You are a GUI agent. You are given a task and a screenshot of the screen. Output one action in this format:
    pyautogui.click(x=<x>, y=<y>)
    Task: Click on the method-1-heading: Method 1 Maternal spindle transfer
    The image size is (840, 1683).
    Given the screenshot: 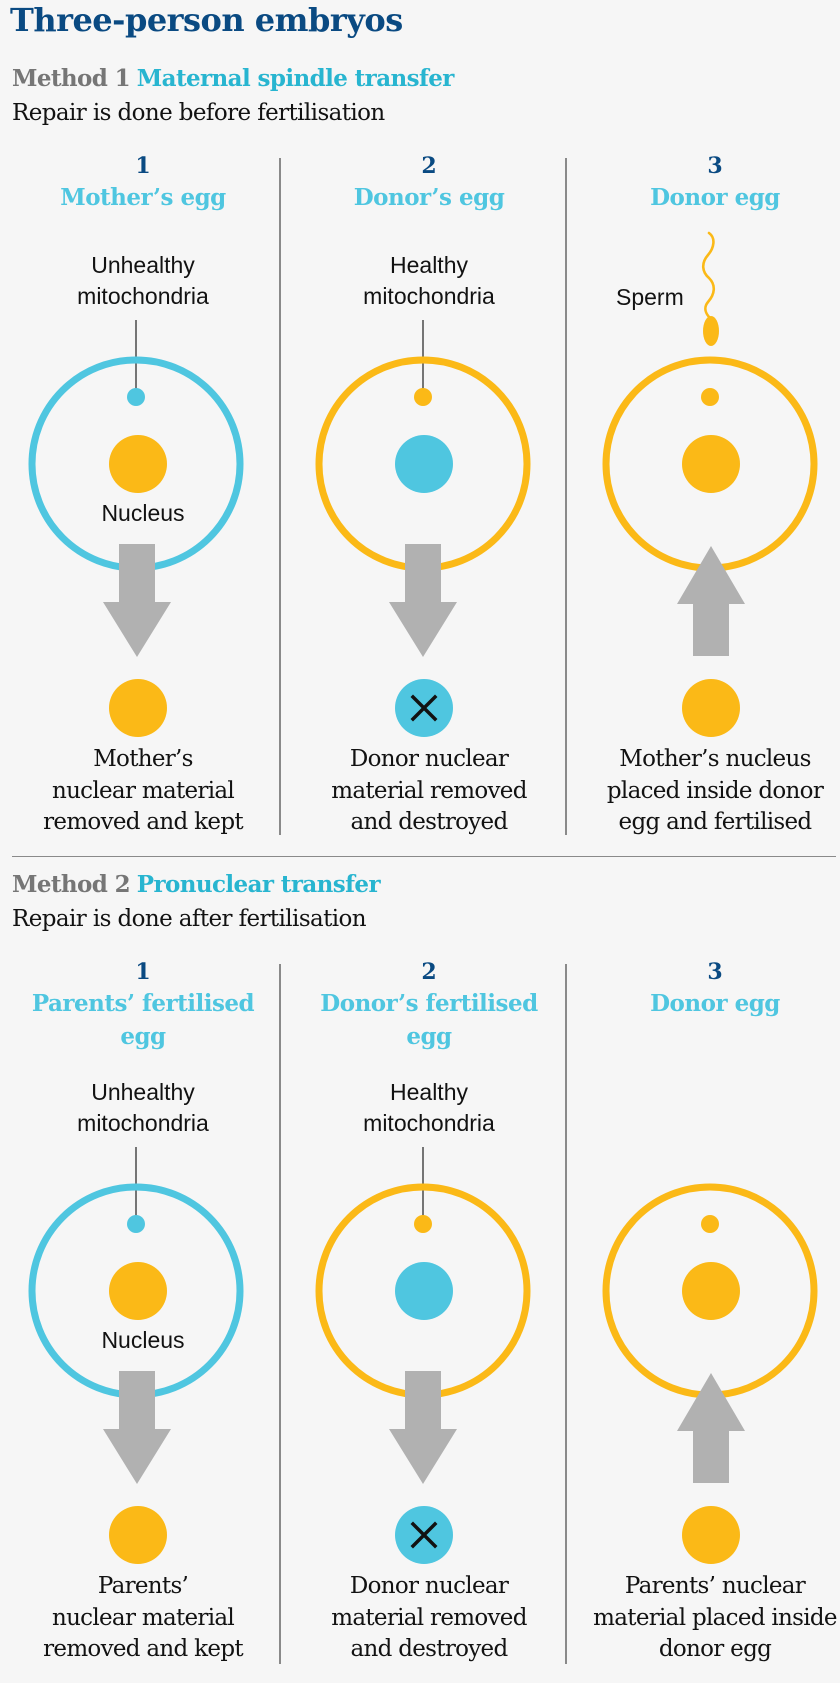 What is the action you would take?
    pyautogui.click(x=233, y=79)
    